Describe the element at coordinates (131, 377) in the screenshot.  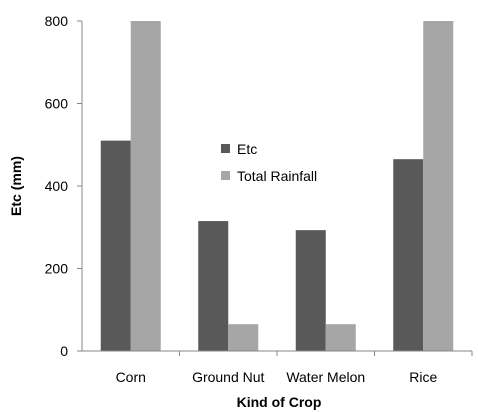
I see `x-category-label: Corn` at that location.